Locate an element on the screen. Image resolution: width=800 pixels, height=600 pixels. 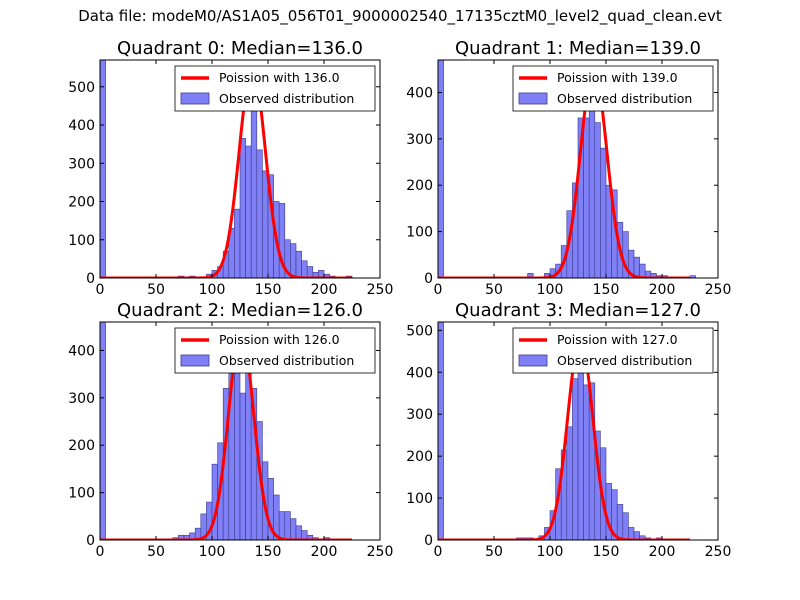
legend-line-label: Poission with 136.0 is located at coordinates (279, 77).